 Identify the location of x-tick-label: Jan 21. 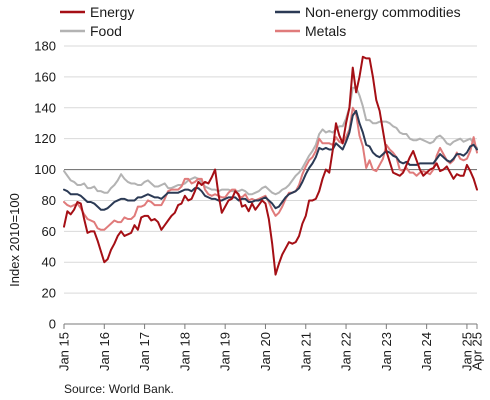
(305, 351).